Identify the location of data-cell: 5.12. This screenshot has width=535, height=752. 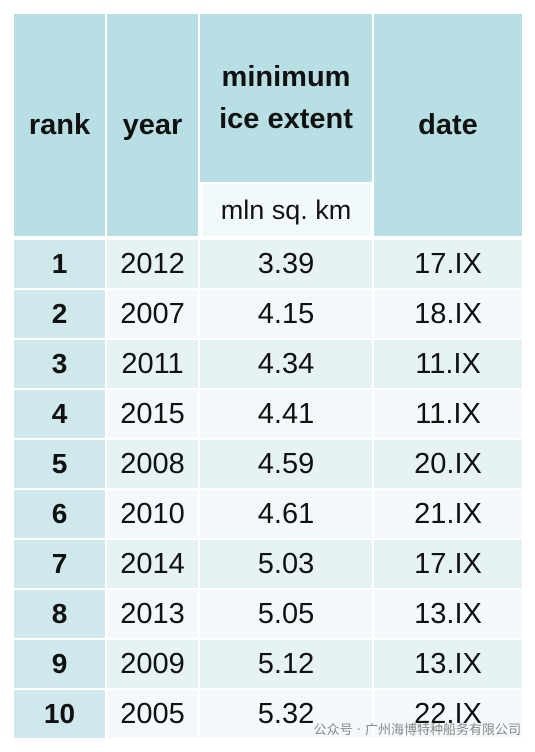
(286, 664).